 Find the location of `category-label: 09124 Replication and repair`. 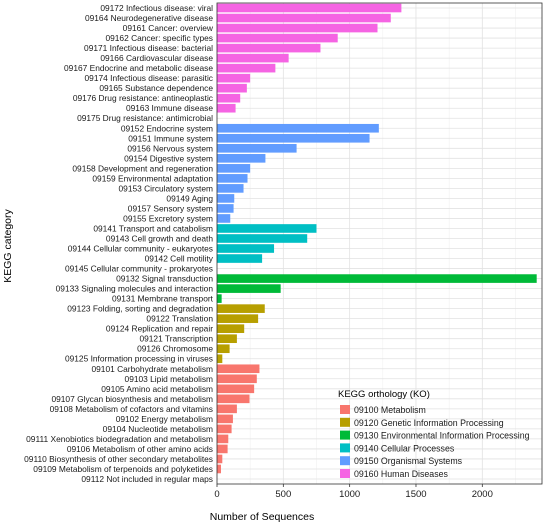

category-label: 09124 Replication and repair is located at coordinates (159, 329).